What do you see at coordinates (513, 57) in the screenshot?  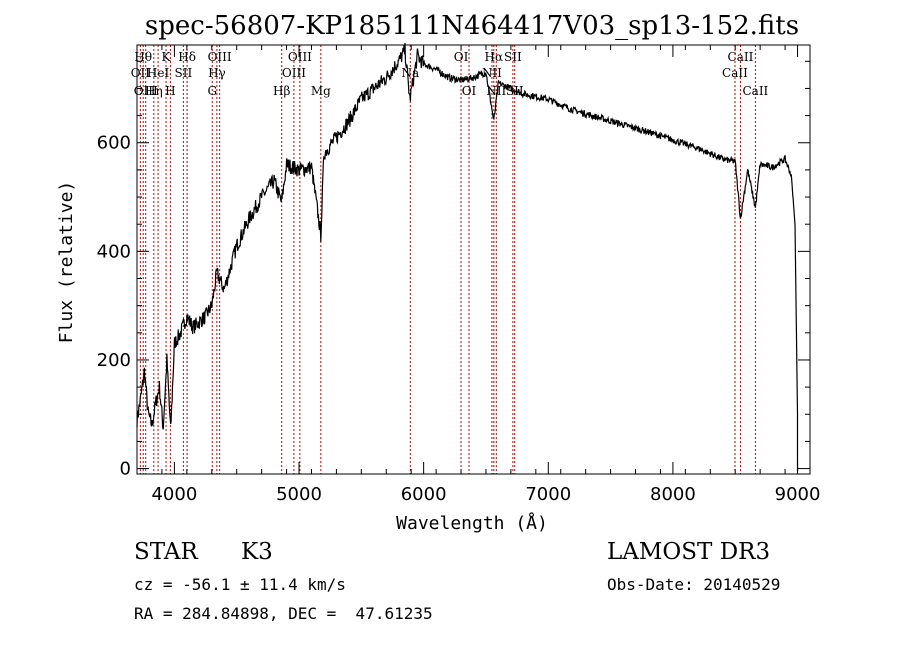 I see `line-label-22: SII` at bounding box center [513, 57].